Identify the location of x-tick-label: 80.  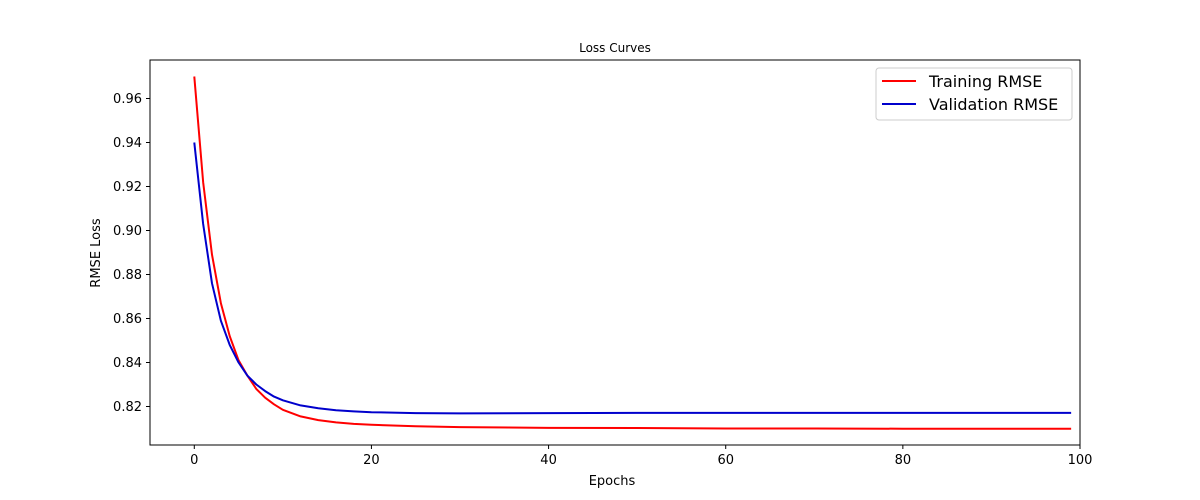
(903, 460).